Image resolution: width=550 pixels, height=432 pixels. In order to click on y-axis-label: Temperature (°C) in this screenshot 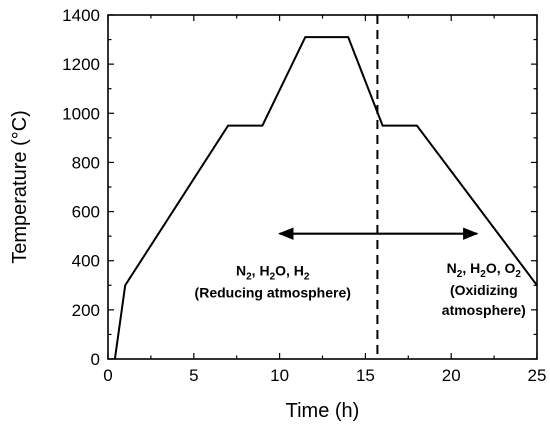, I will do `click(20, 187)`.